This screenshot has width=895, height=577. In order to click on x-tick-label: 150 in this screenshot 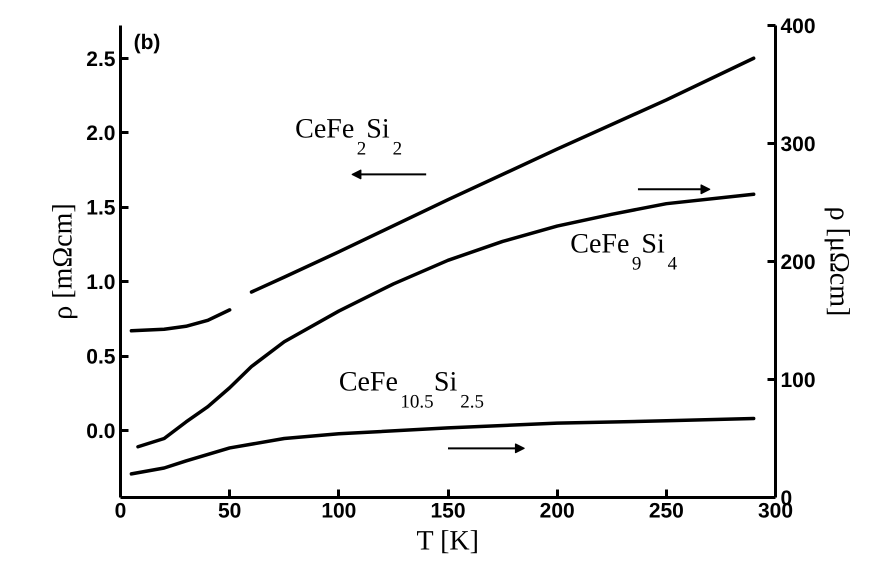, I will do `click(448, 511)`.